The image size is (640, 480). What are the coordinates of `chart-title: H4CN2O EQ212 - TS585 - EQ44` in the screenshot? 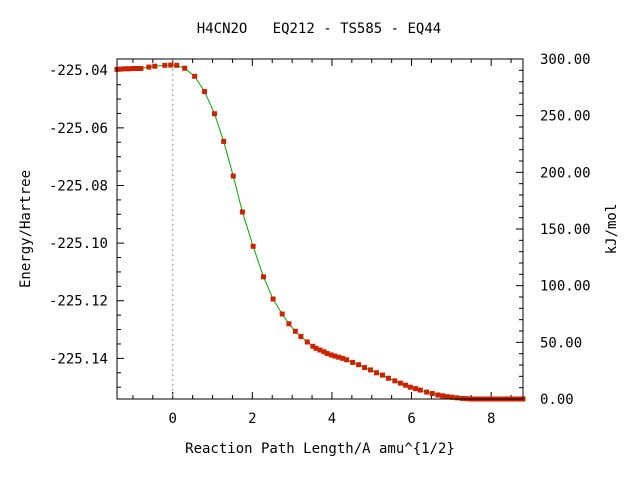 It's located at (319, 29).